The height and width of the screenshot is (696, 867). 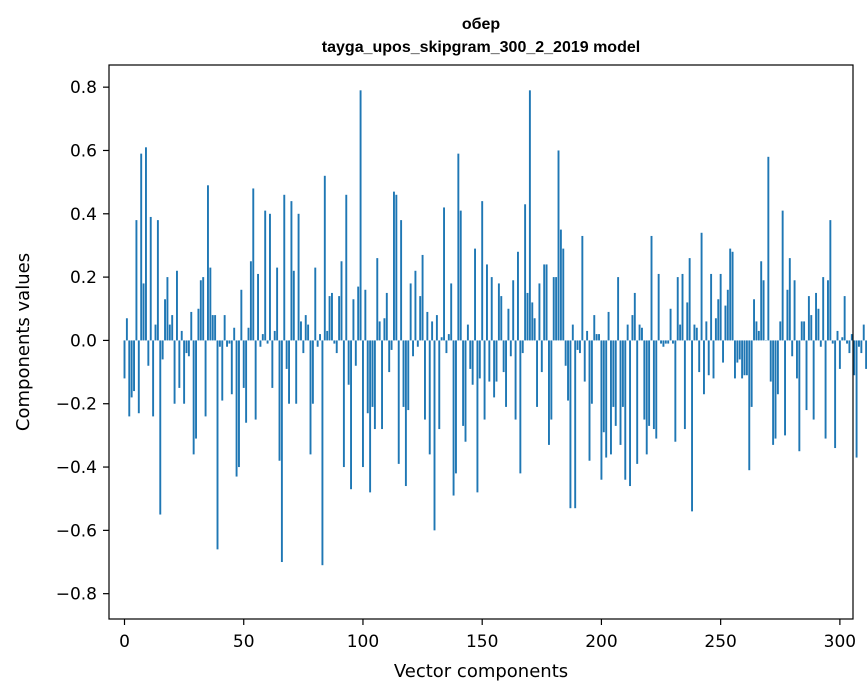 I want to click on x-tick-label: 0, so click(x=124, y=642).